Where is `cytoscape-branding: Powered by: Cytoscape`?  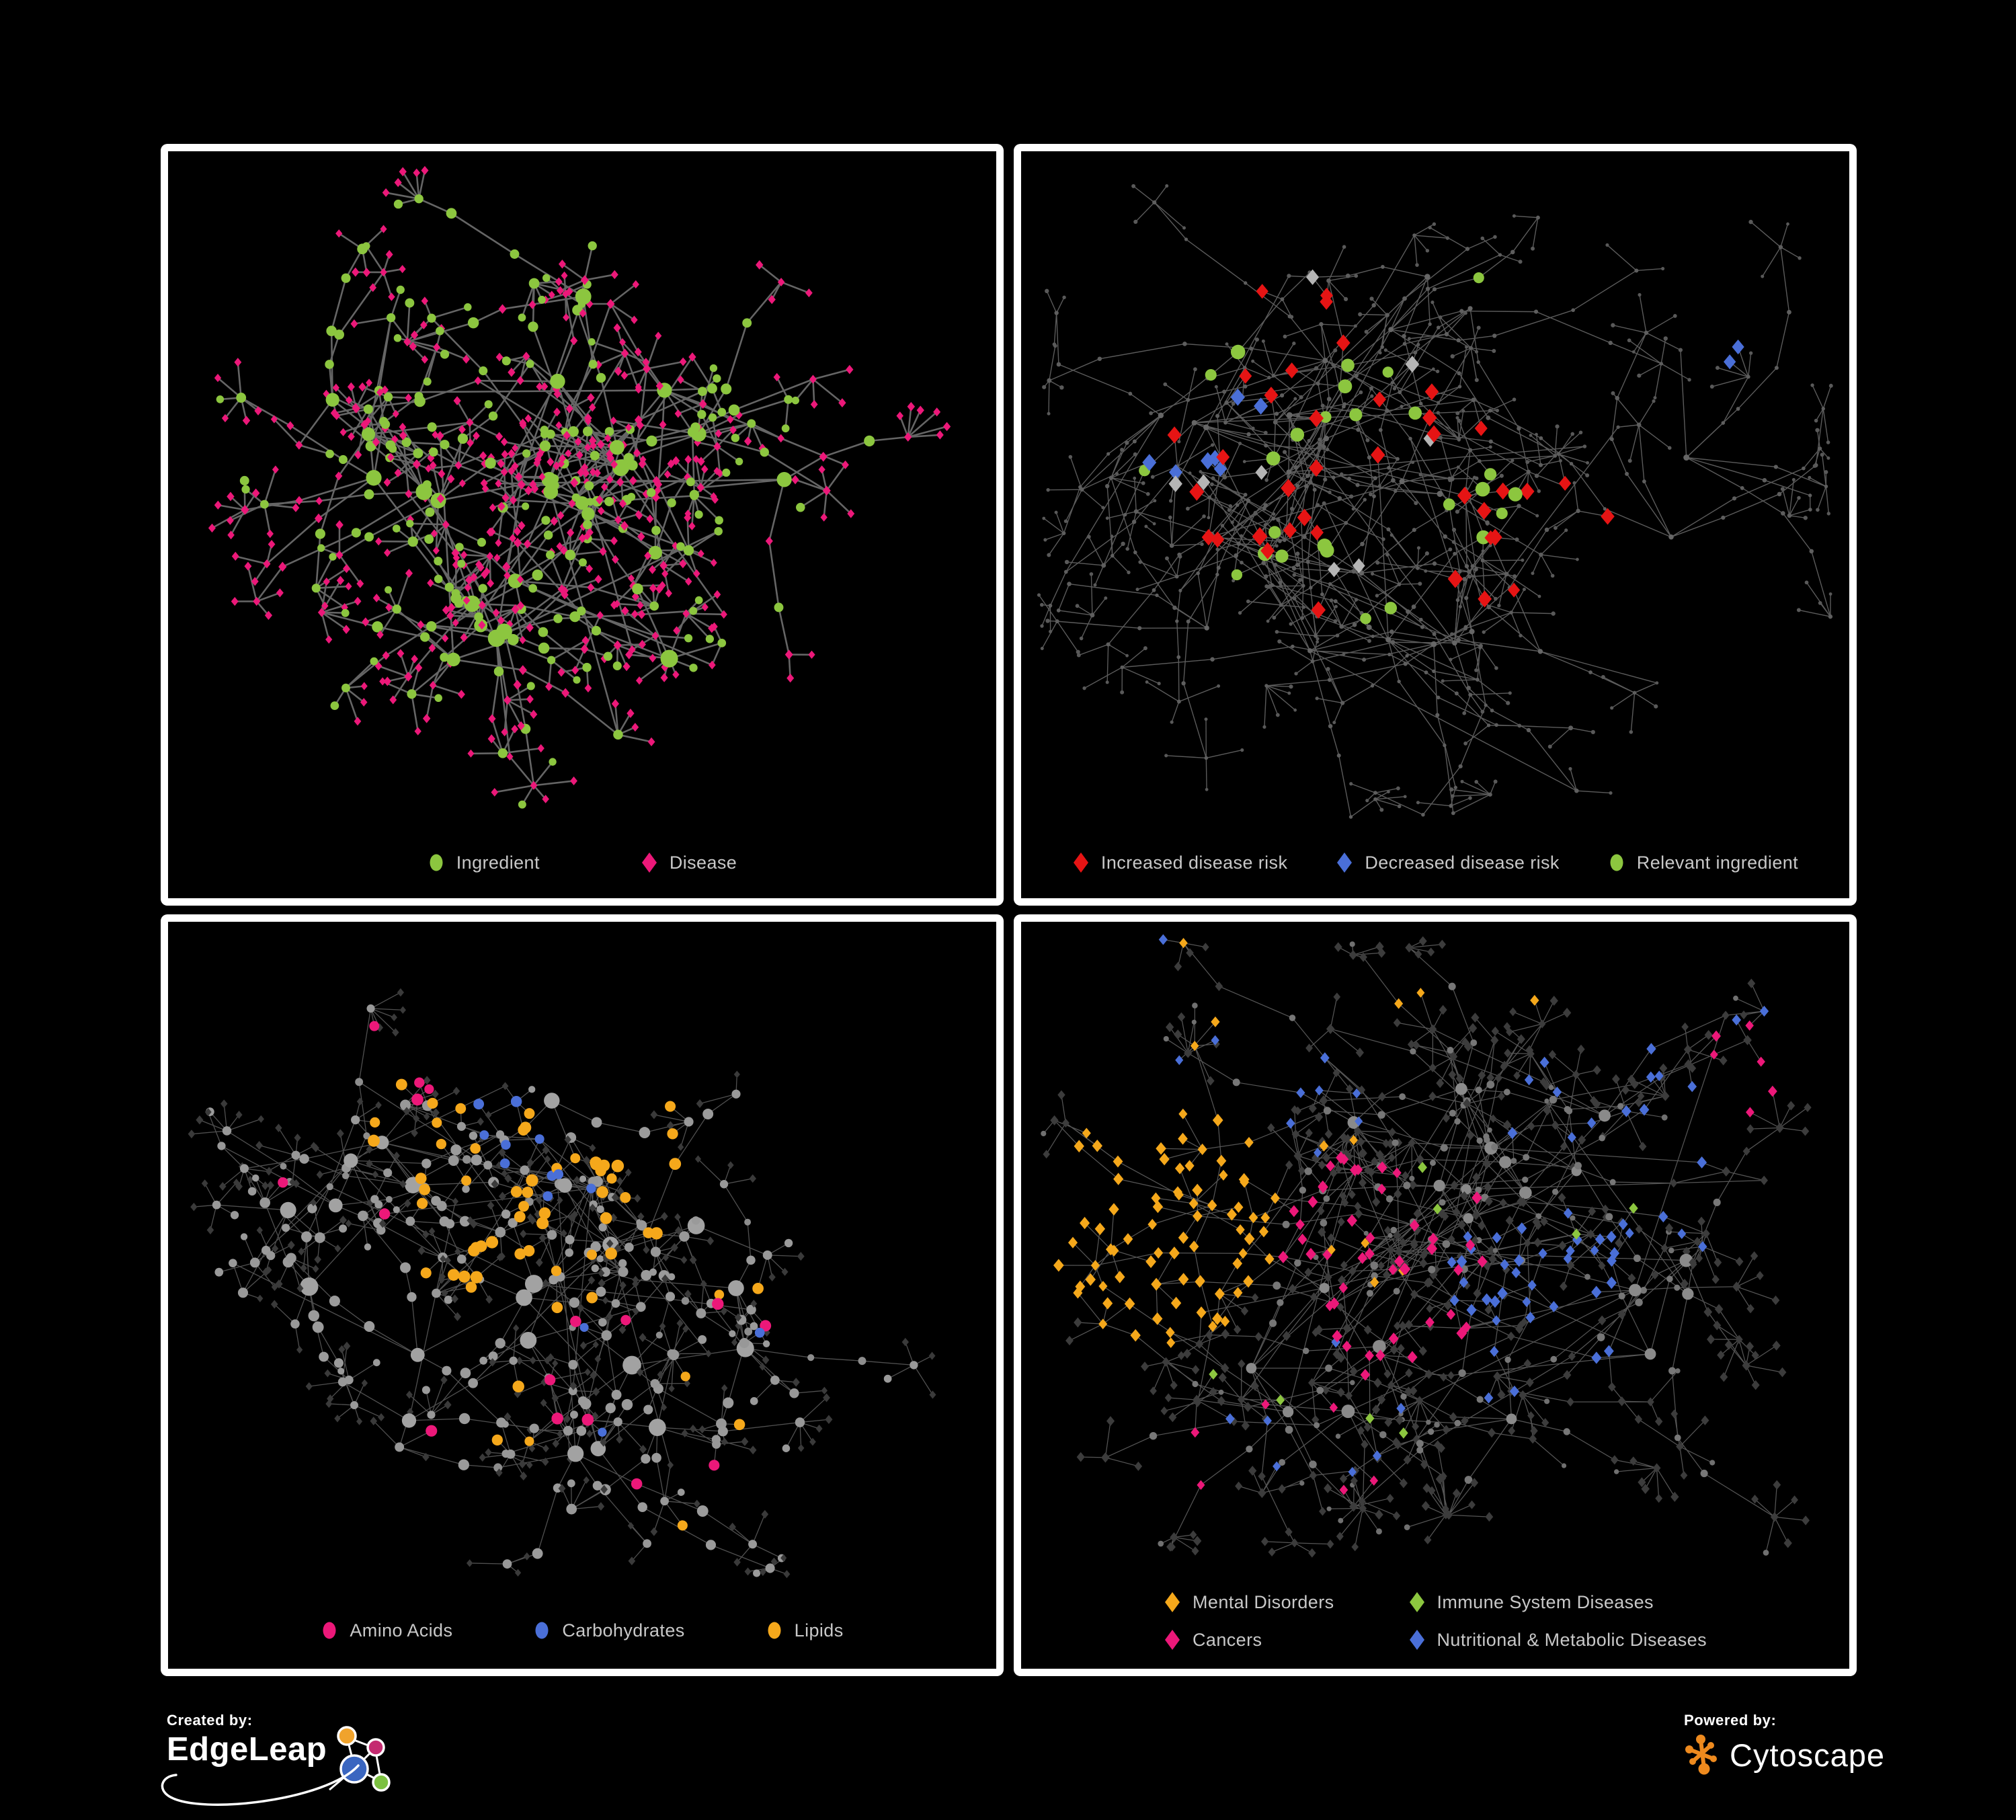
cytoscape-branding: Powered by: Cytoscape is located at coordinates (1784, 1744).